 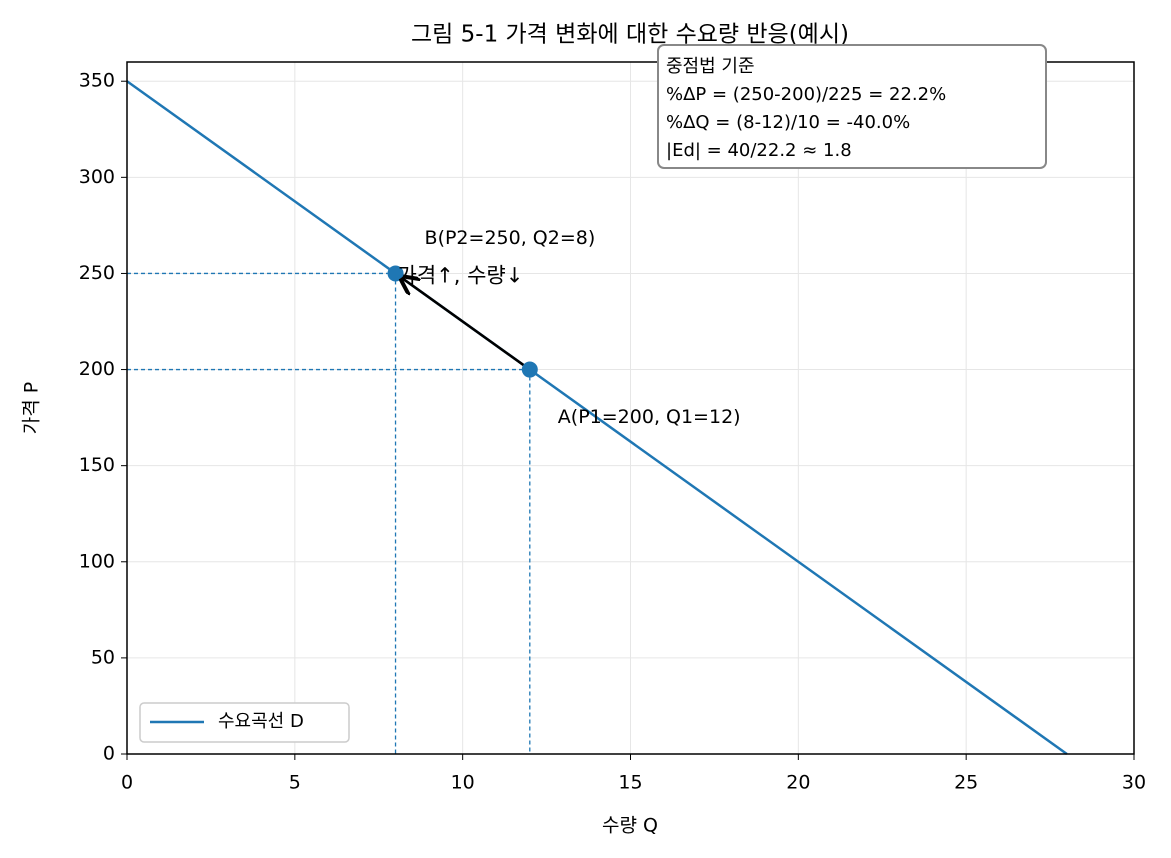 I want to click on x-tick-label: 20, so click(x=798, y=783).